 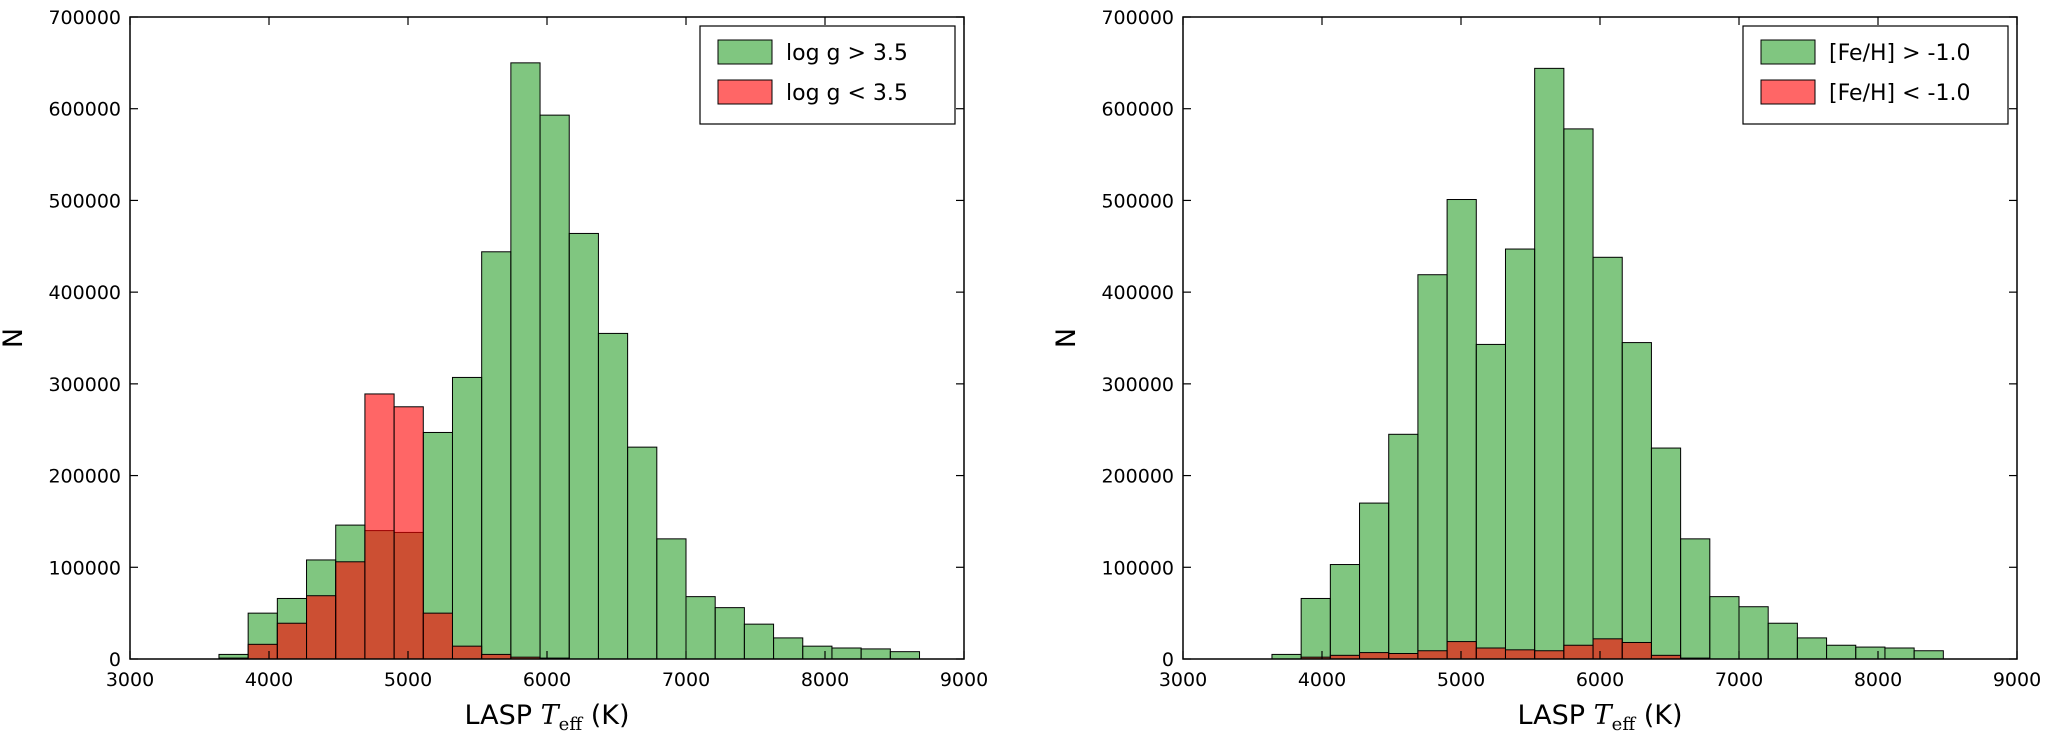 What do you see at coordinates (130, 680) in the screenshot?
I see `left-x-tick-label: 3000` at bounding box center [130, 680].